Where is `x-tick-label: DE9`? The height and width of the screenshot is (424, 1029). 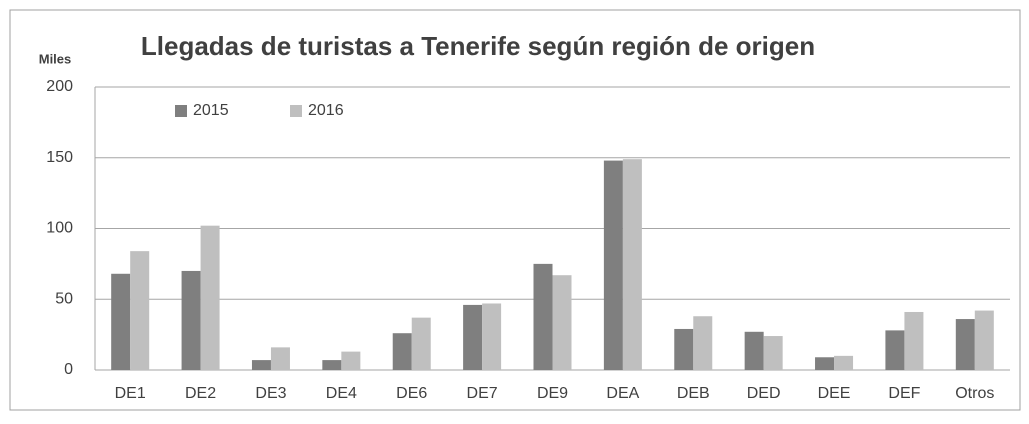 x-tick-label: DE9 is located at coordinates (552, 393).